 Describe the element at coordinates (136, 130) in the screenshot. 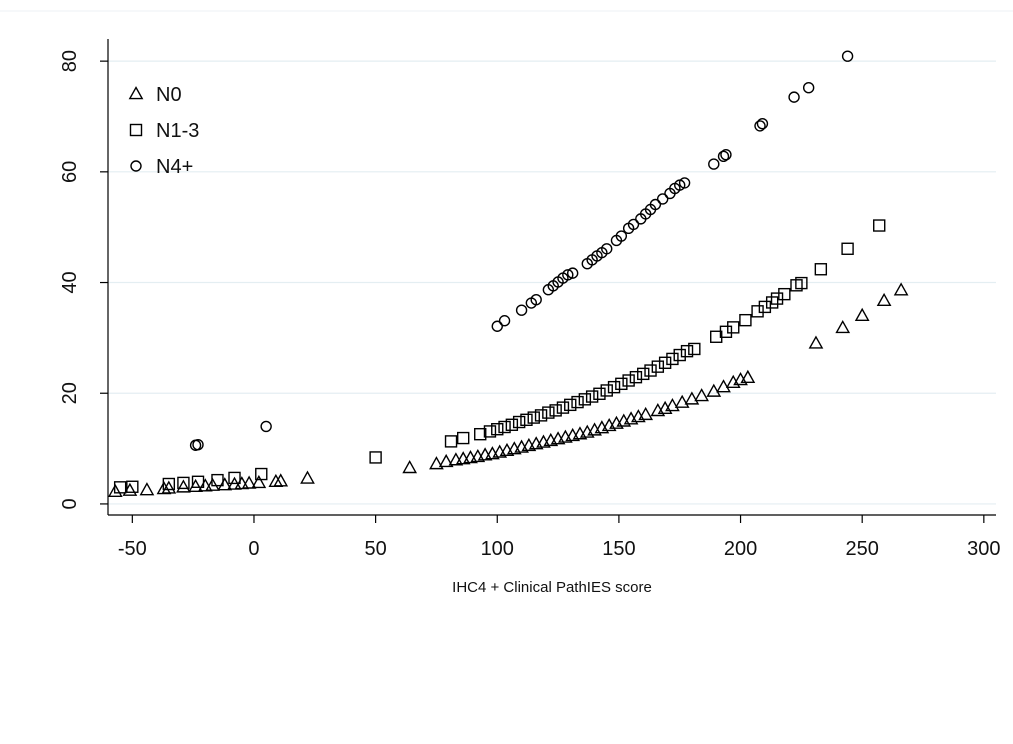

I see `legend-marker-square` at that location.